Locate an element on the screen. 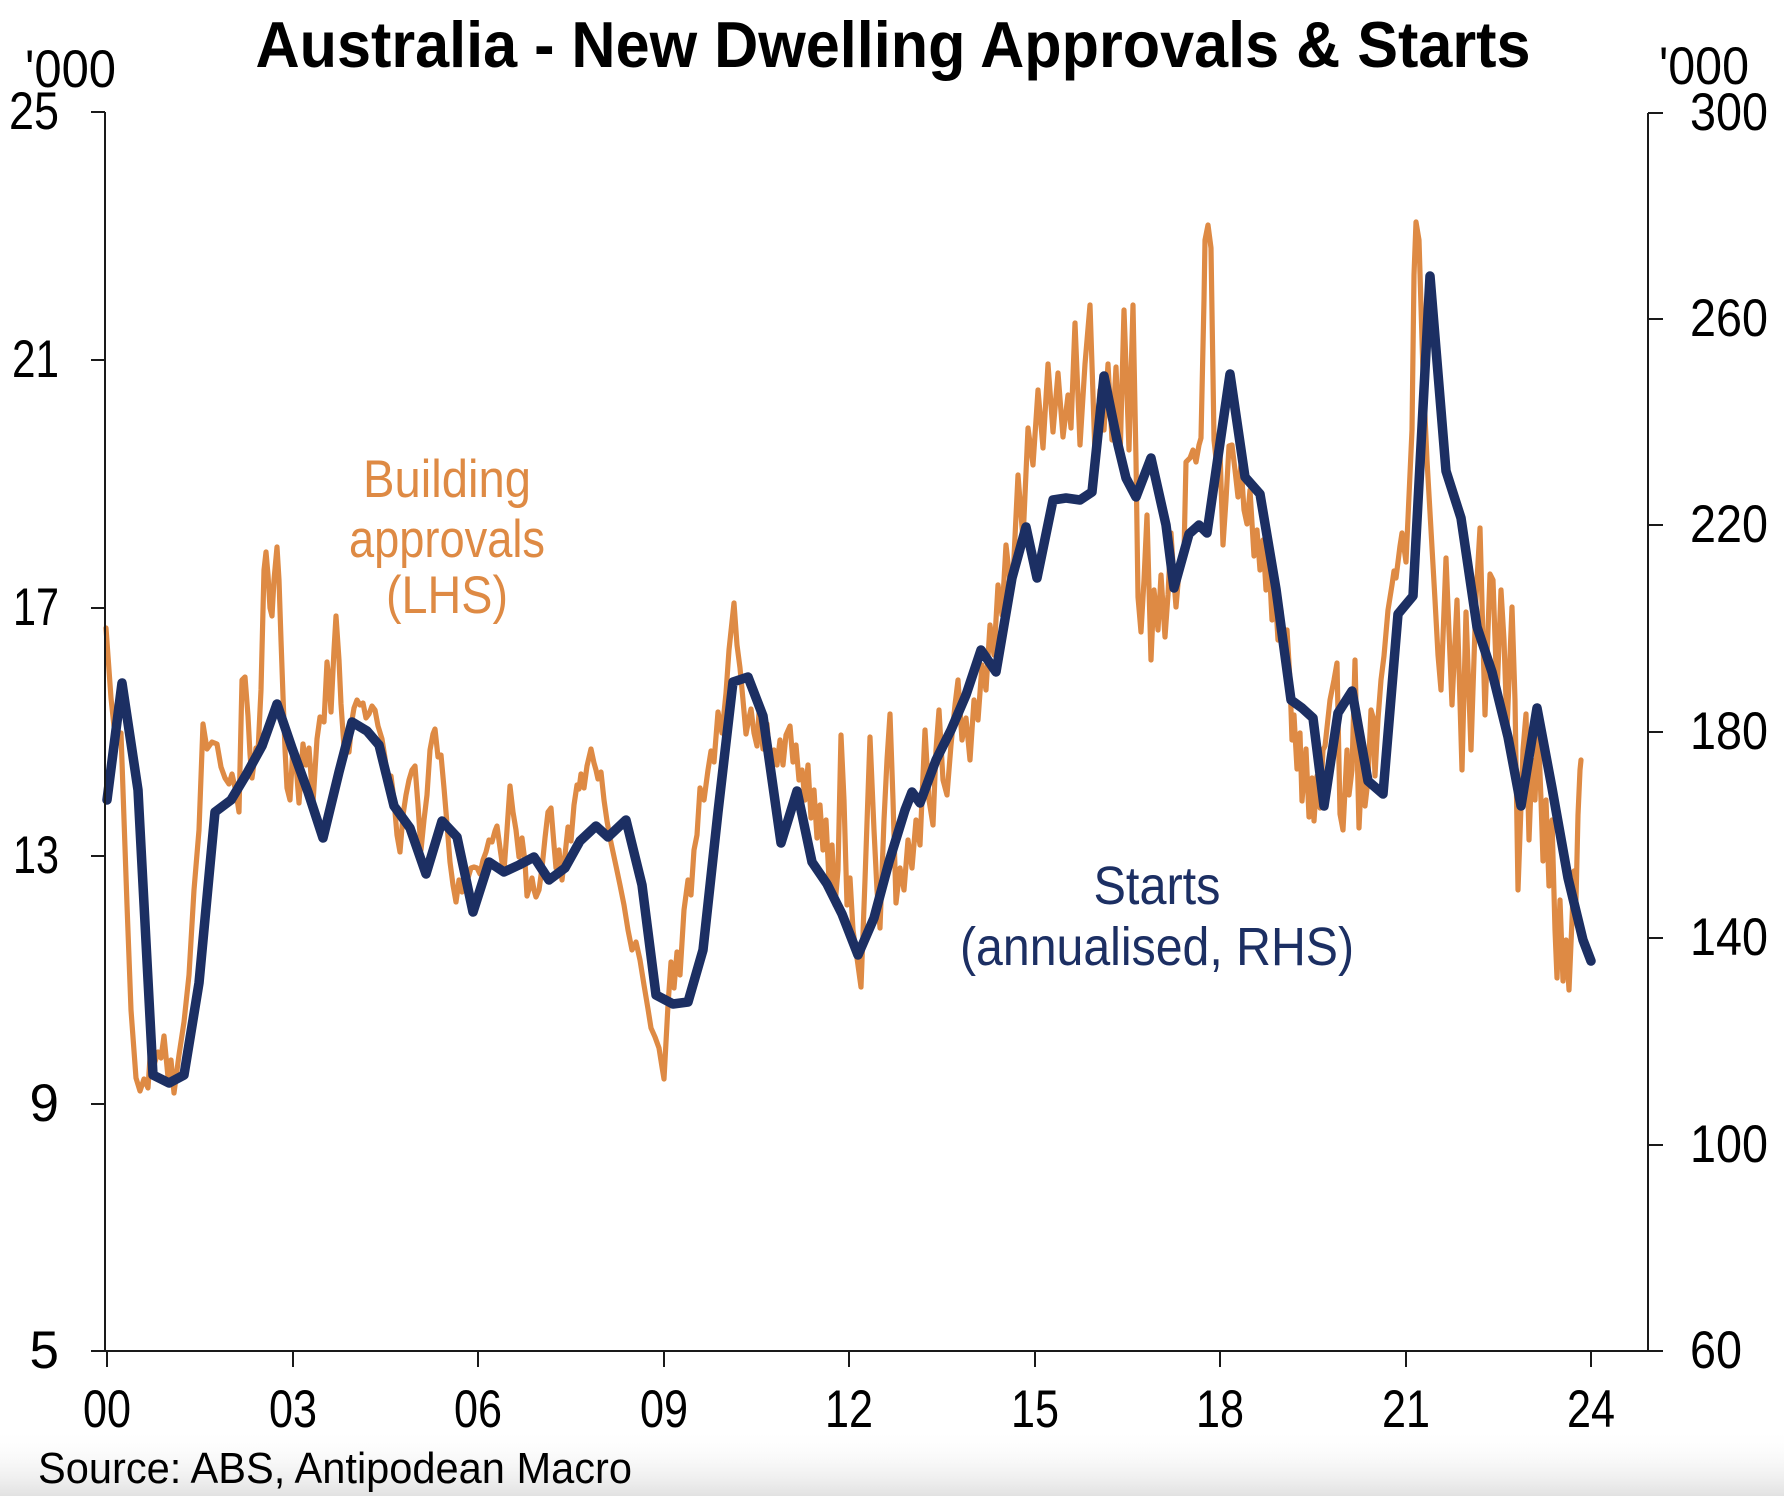 The height and width of the screenshot is (1496, 1784). svg-text: 260 is located at coordinates (1729, 318).